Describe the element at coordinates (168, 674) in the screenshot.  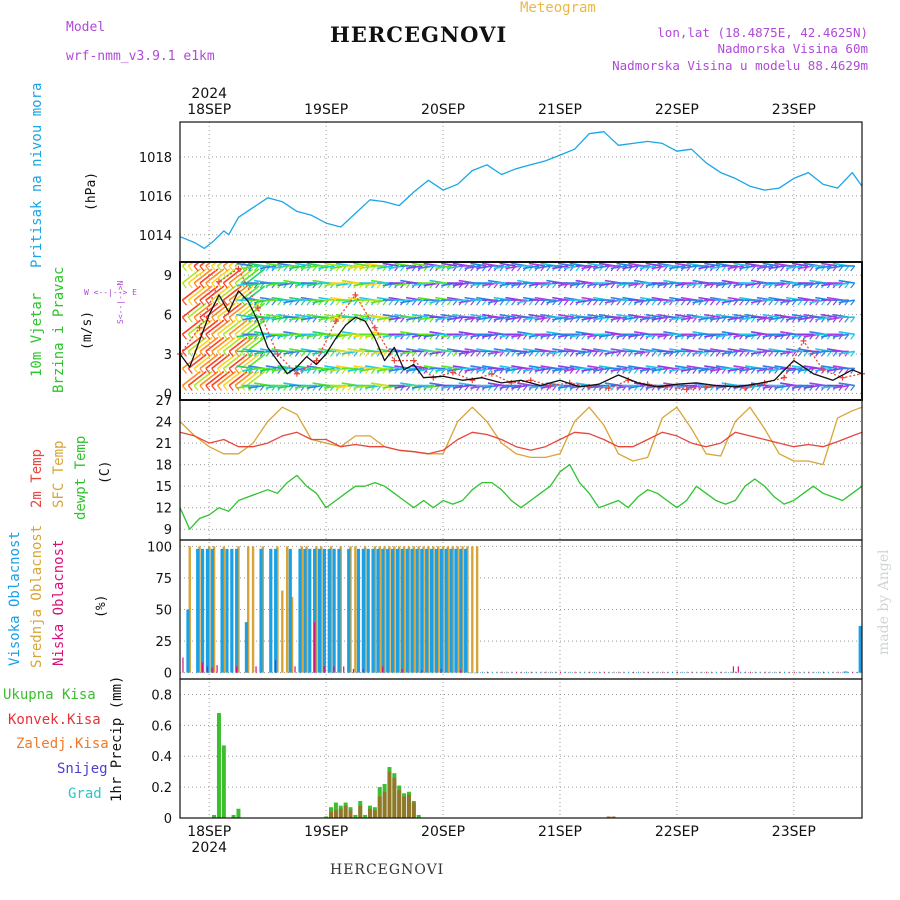
I see `y-tick-label: 0` at that location.